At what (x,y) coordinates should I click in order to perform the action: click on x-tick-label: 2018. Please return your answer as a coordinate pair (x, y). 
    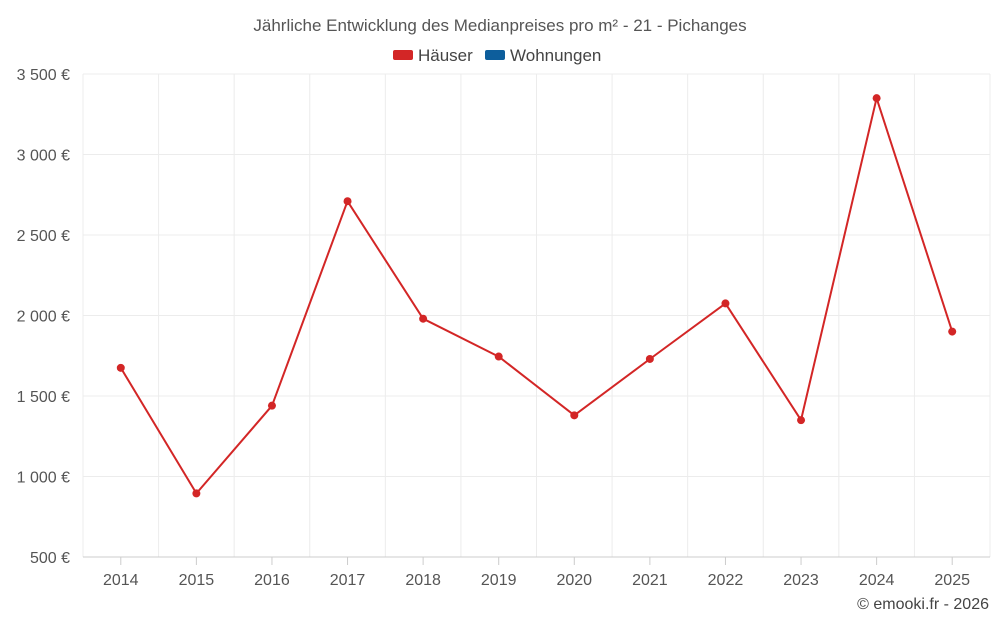
    Looking at the image, I should click on (423, 580).